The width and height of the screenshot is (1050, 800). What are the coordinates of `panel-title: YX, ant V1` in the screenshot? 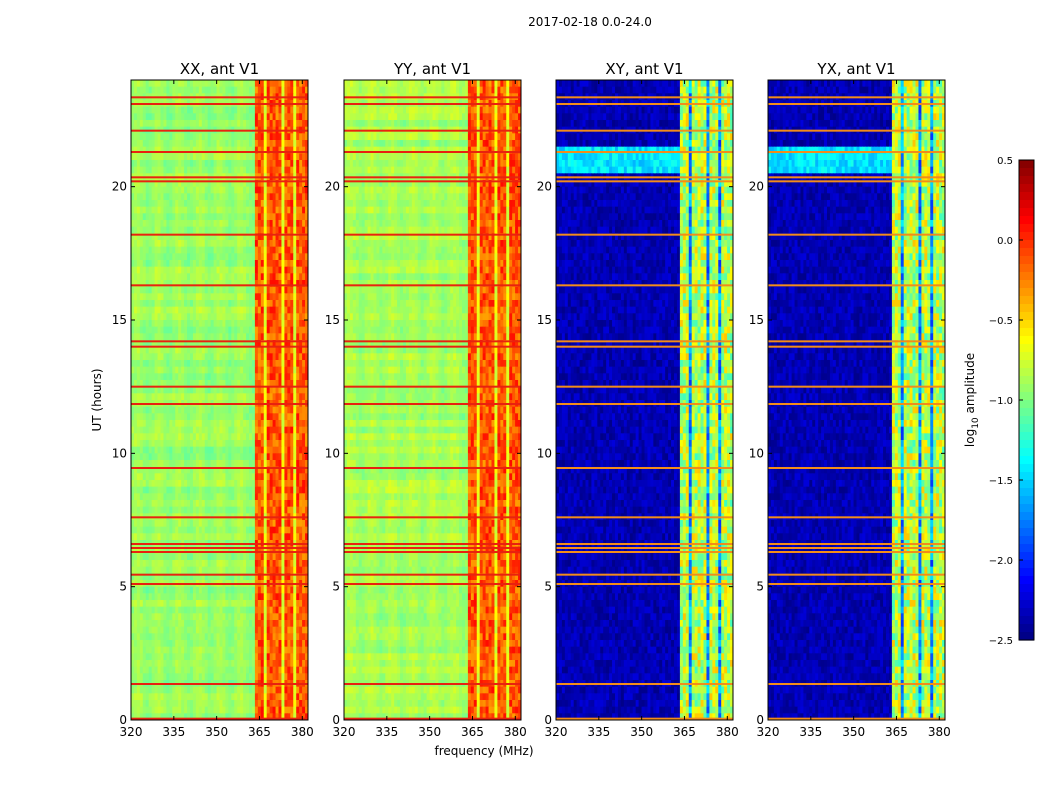 It's located at (855, 69).